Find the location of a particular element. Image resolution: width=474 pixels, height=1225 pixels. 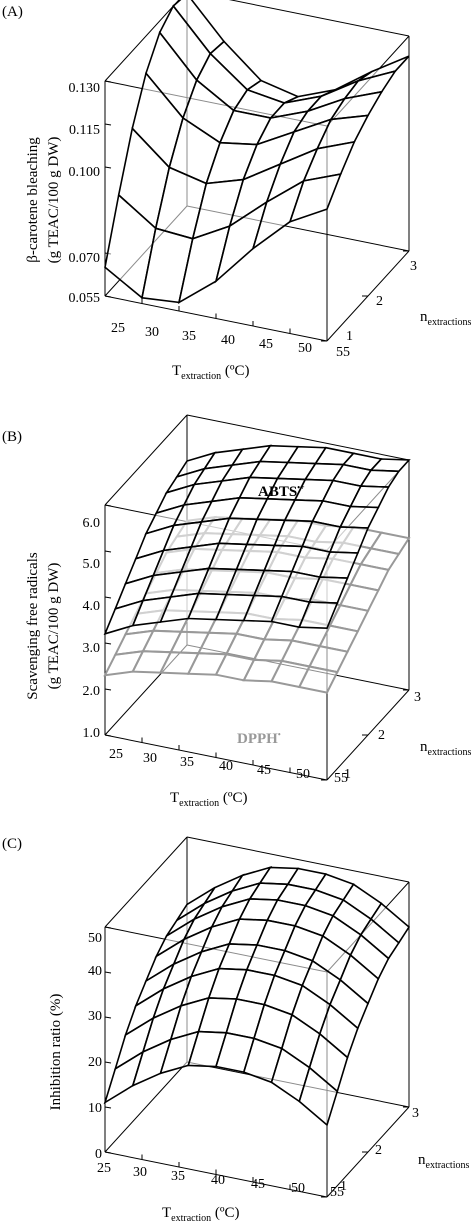

panel-a-xtick: 35 is located at coordinates (189, 336).